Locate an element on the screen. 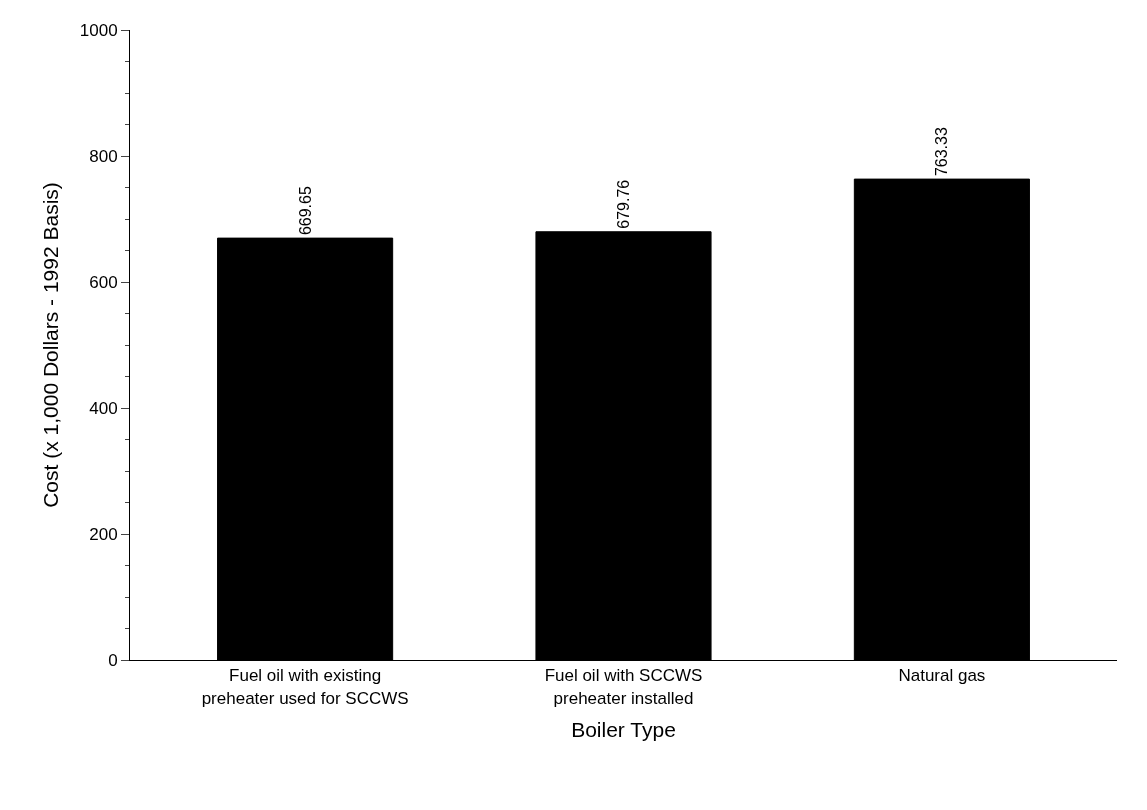 The width and height of the screenshot is (1147, 810). y-tick-label: 1000 is located at coordinates (98, 30).